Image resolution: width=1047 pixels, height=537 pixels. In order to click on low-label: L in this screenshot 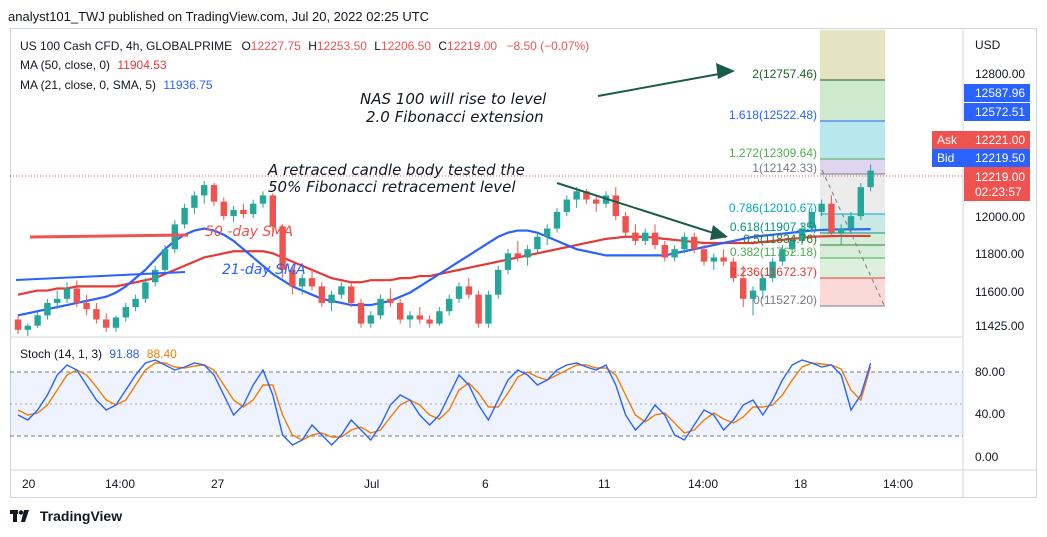, I will do `click(377, 46)`.